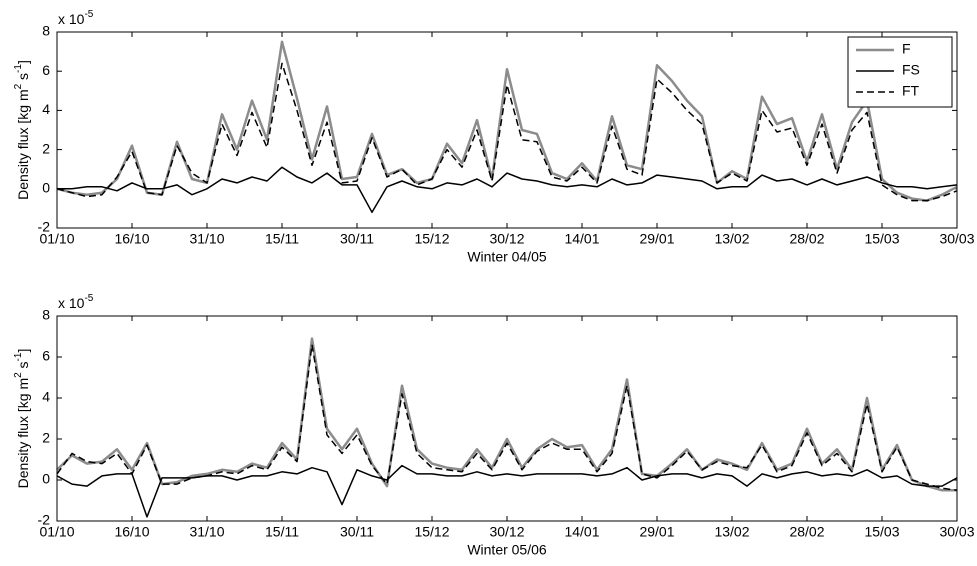 This screenshot has height=566, width=977. Describe the element at coordinates (911, 91) in the screenshot. I see `legend-label: FT` at that location.